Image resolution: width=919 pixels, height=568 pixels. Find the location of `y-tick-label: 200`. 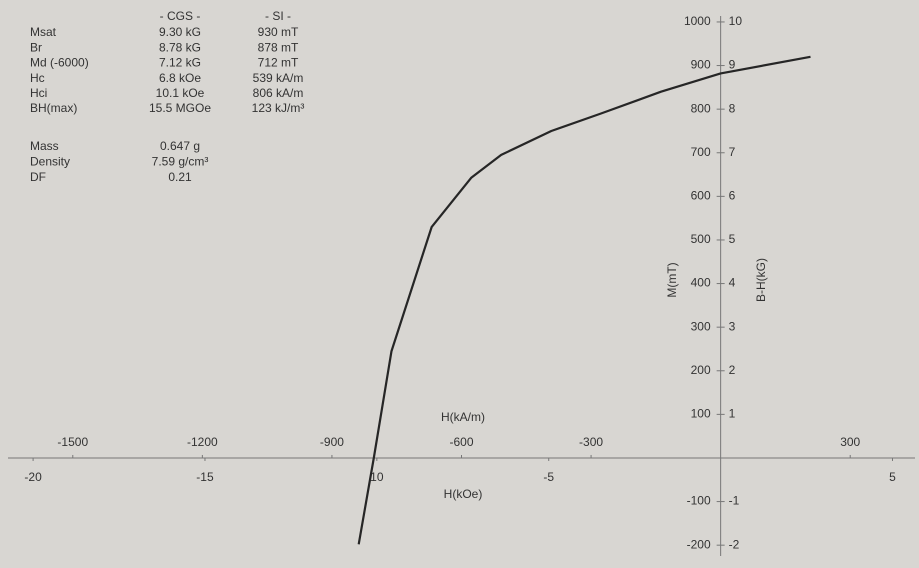

y-tick-label: 200 is located at coordinates (701, 370).